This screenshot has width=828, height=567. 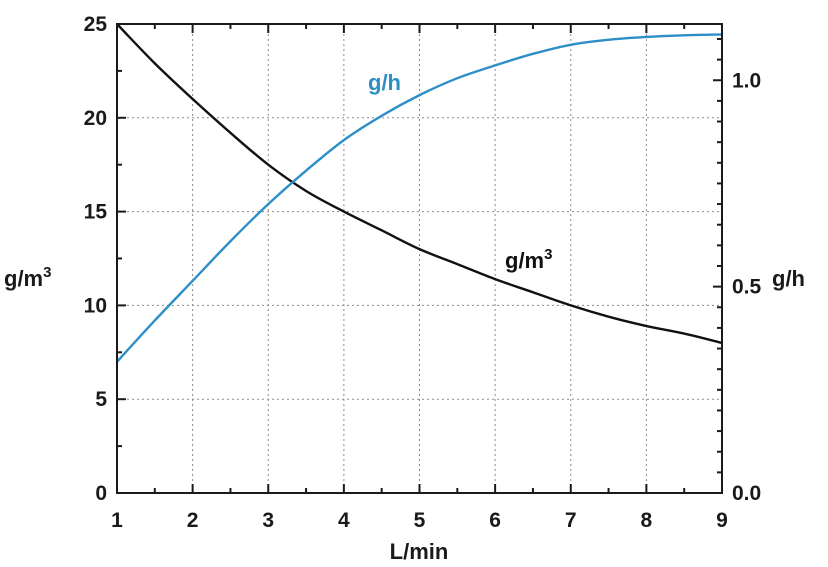 I want to click on y-left-tick-label: 20, so click(x=95, y=118).